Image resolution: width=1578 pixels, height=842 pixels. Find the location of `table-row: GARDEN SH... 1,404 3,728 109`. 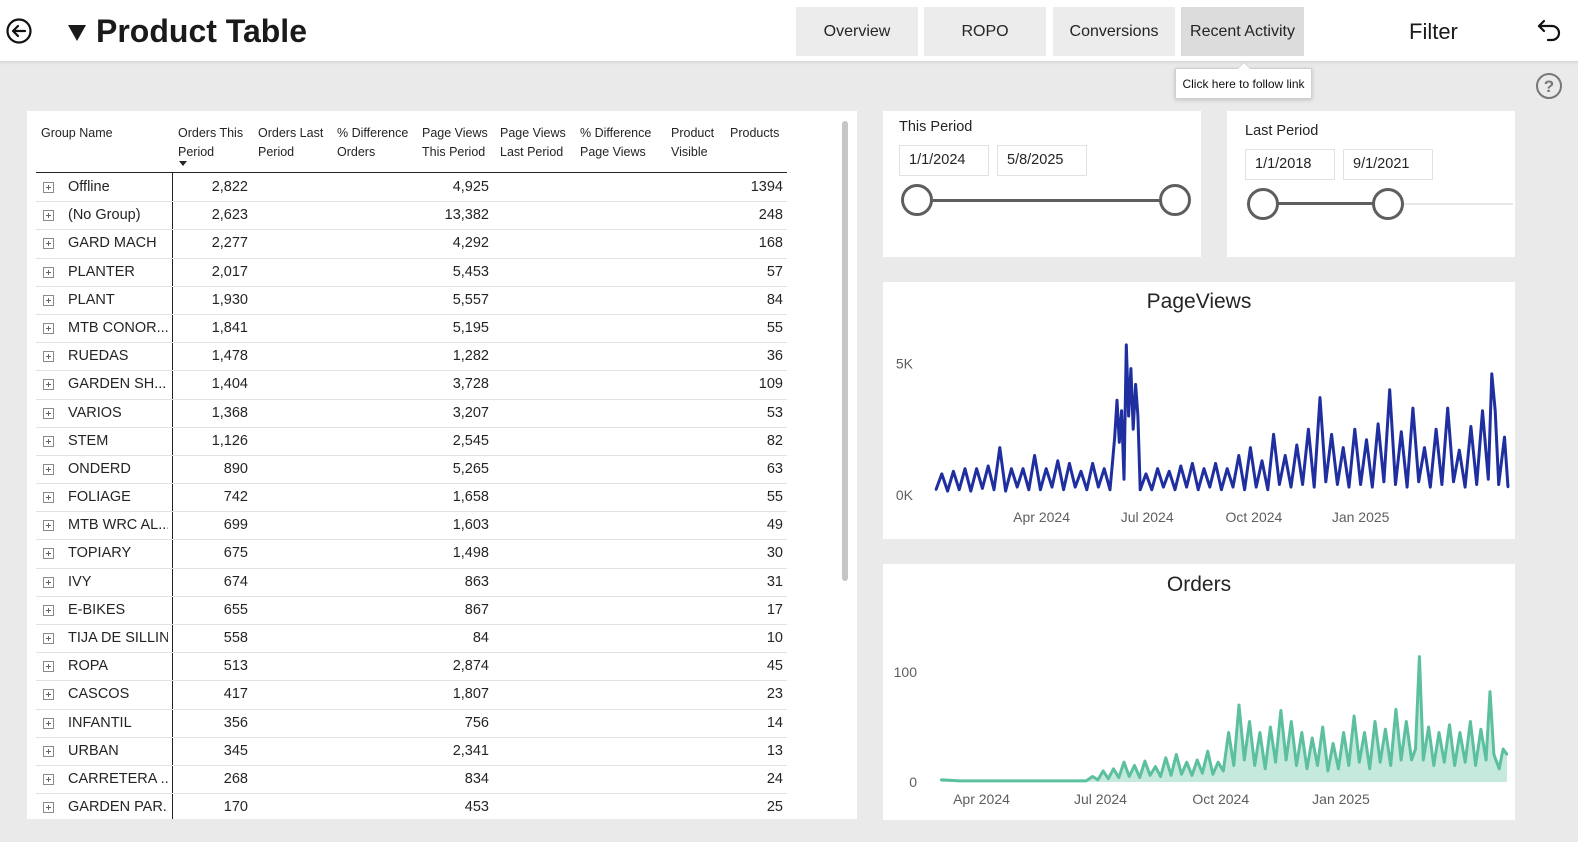

table-row: GARDEN SH... 1,404 3,728 109 is located at coordinates (411, 385).